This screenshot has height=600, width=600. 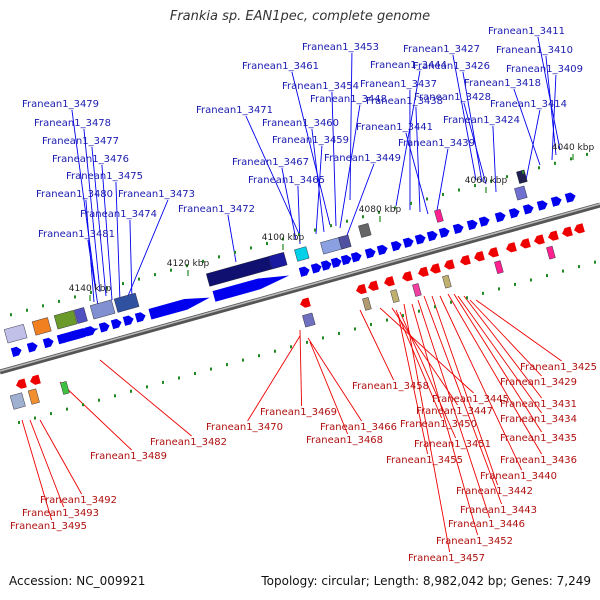 I want to click on reverse-gene-label: Franean1_3434, so click(x=538, y=419).